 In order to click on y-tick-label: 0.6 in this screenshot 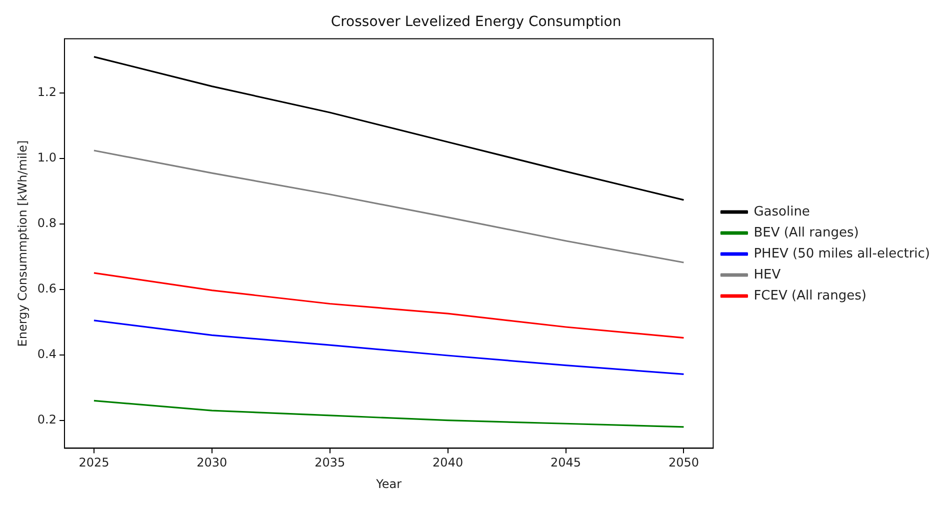, I will do `click(46, 288)`.